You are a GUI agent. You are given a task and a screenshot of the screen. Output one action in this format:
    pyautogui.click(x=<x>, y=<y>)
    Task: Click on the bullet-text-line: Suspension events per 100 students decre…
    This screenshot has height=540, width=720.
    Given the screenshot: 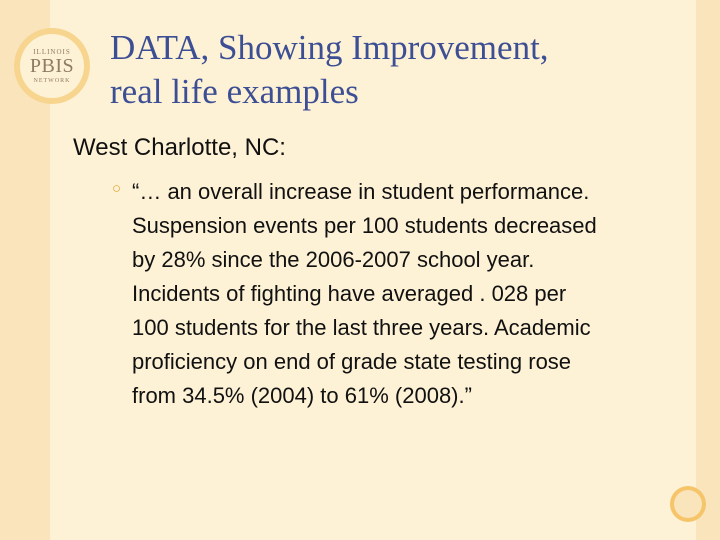 What is the action you would take?
    pyautogui.click(x=364, y=225)
    